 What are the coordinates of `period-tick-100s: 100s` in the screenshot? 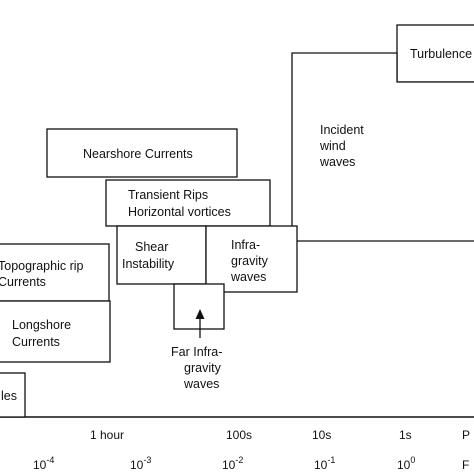 It's located at (239, 435).